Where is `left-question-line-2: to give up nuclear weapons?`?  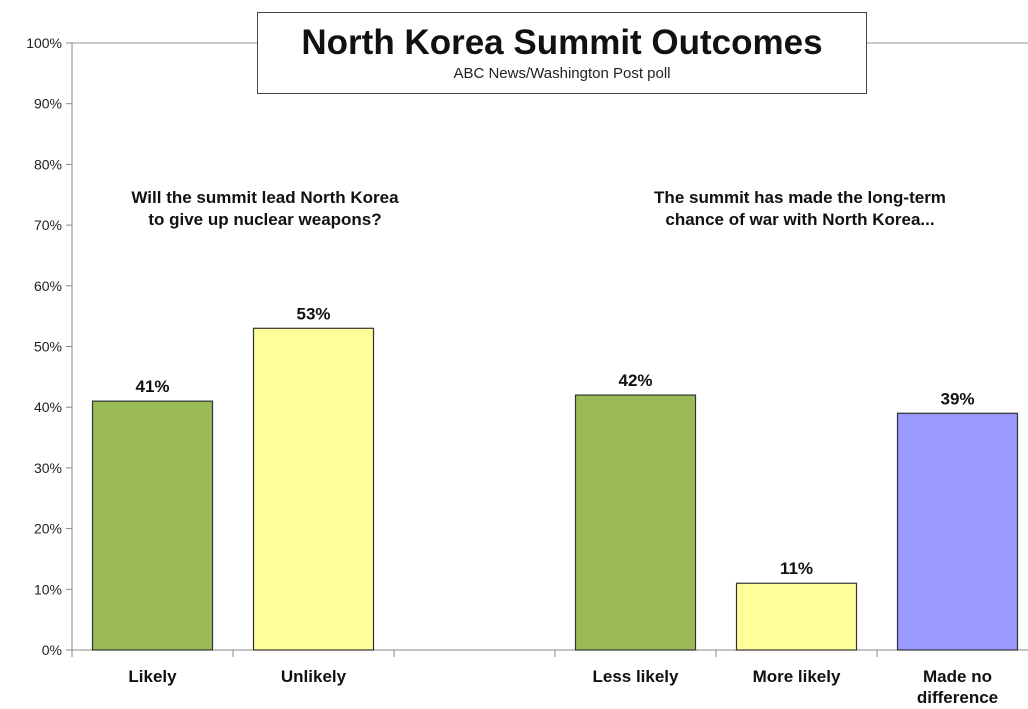 left-question-line-2: to give up nuclear weapons? is located at coordinates (265, 219).